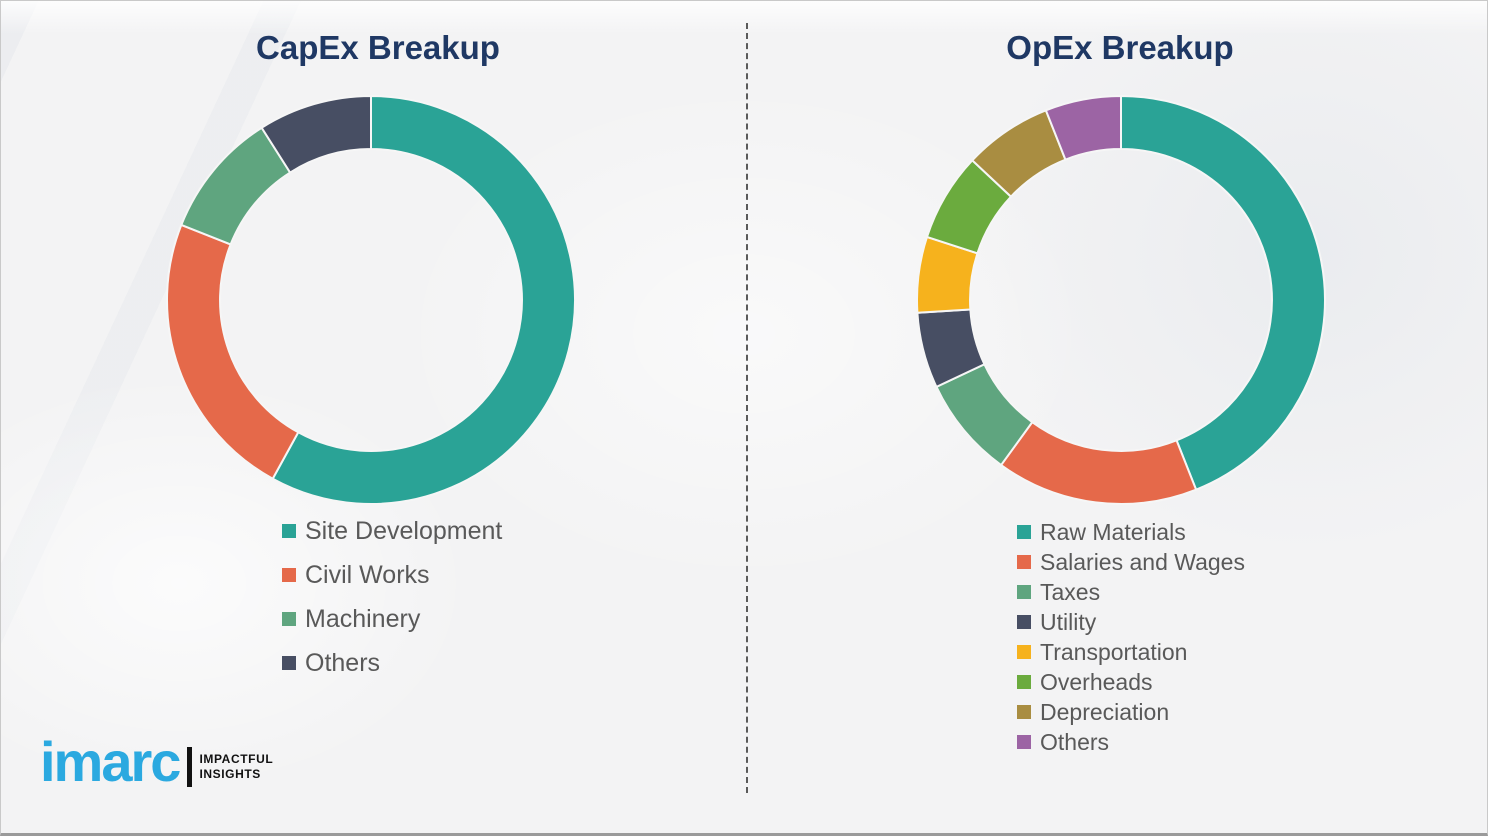 This screenshot has height=836, width=1488. Describe the element at coordinates (367, 574) in the screenshot. I see `legend-label: Civil Works` at that location.